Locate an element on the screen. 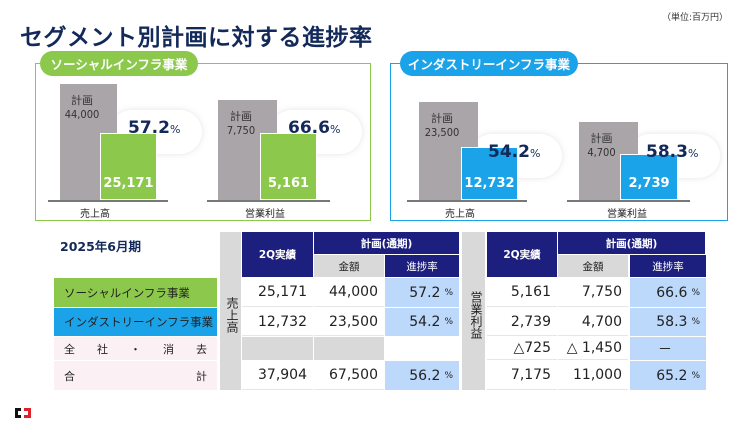 The height and width of the screenshot is (423, 738). op-plan: 11,000 is located at coordinates (593, 375).